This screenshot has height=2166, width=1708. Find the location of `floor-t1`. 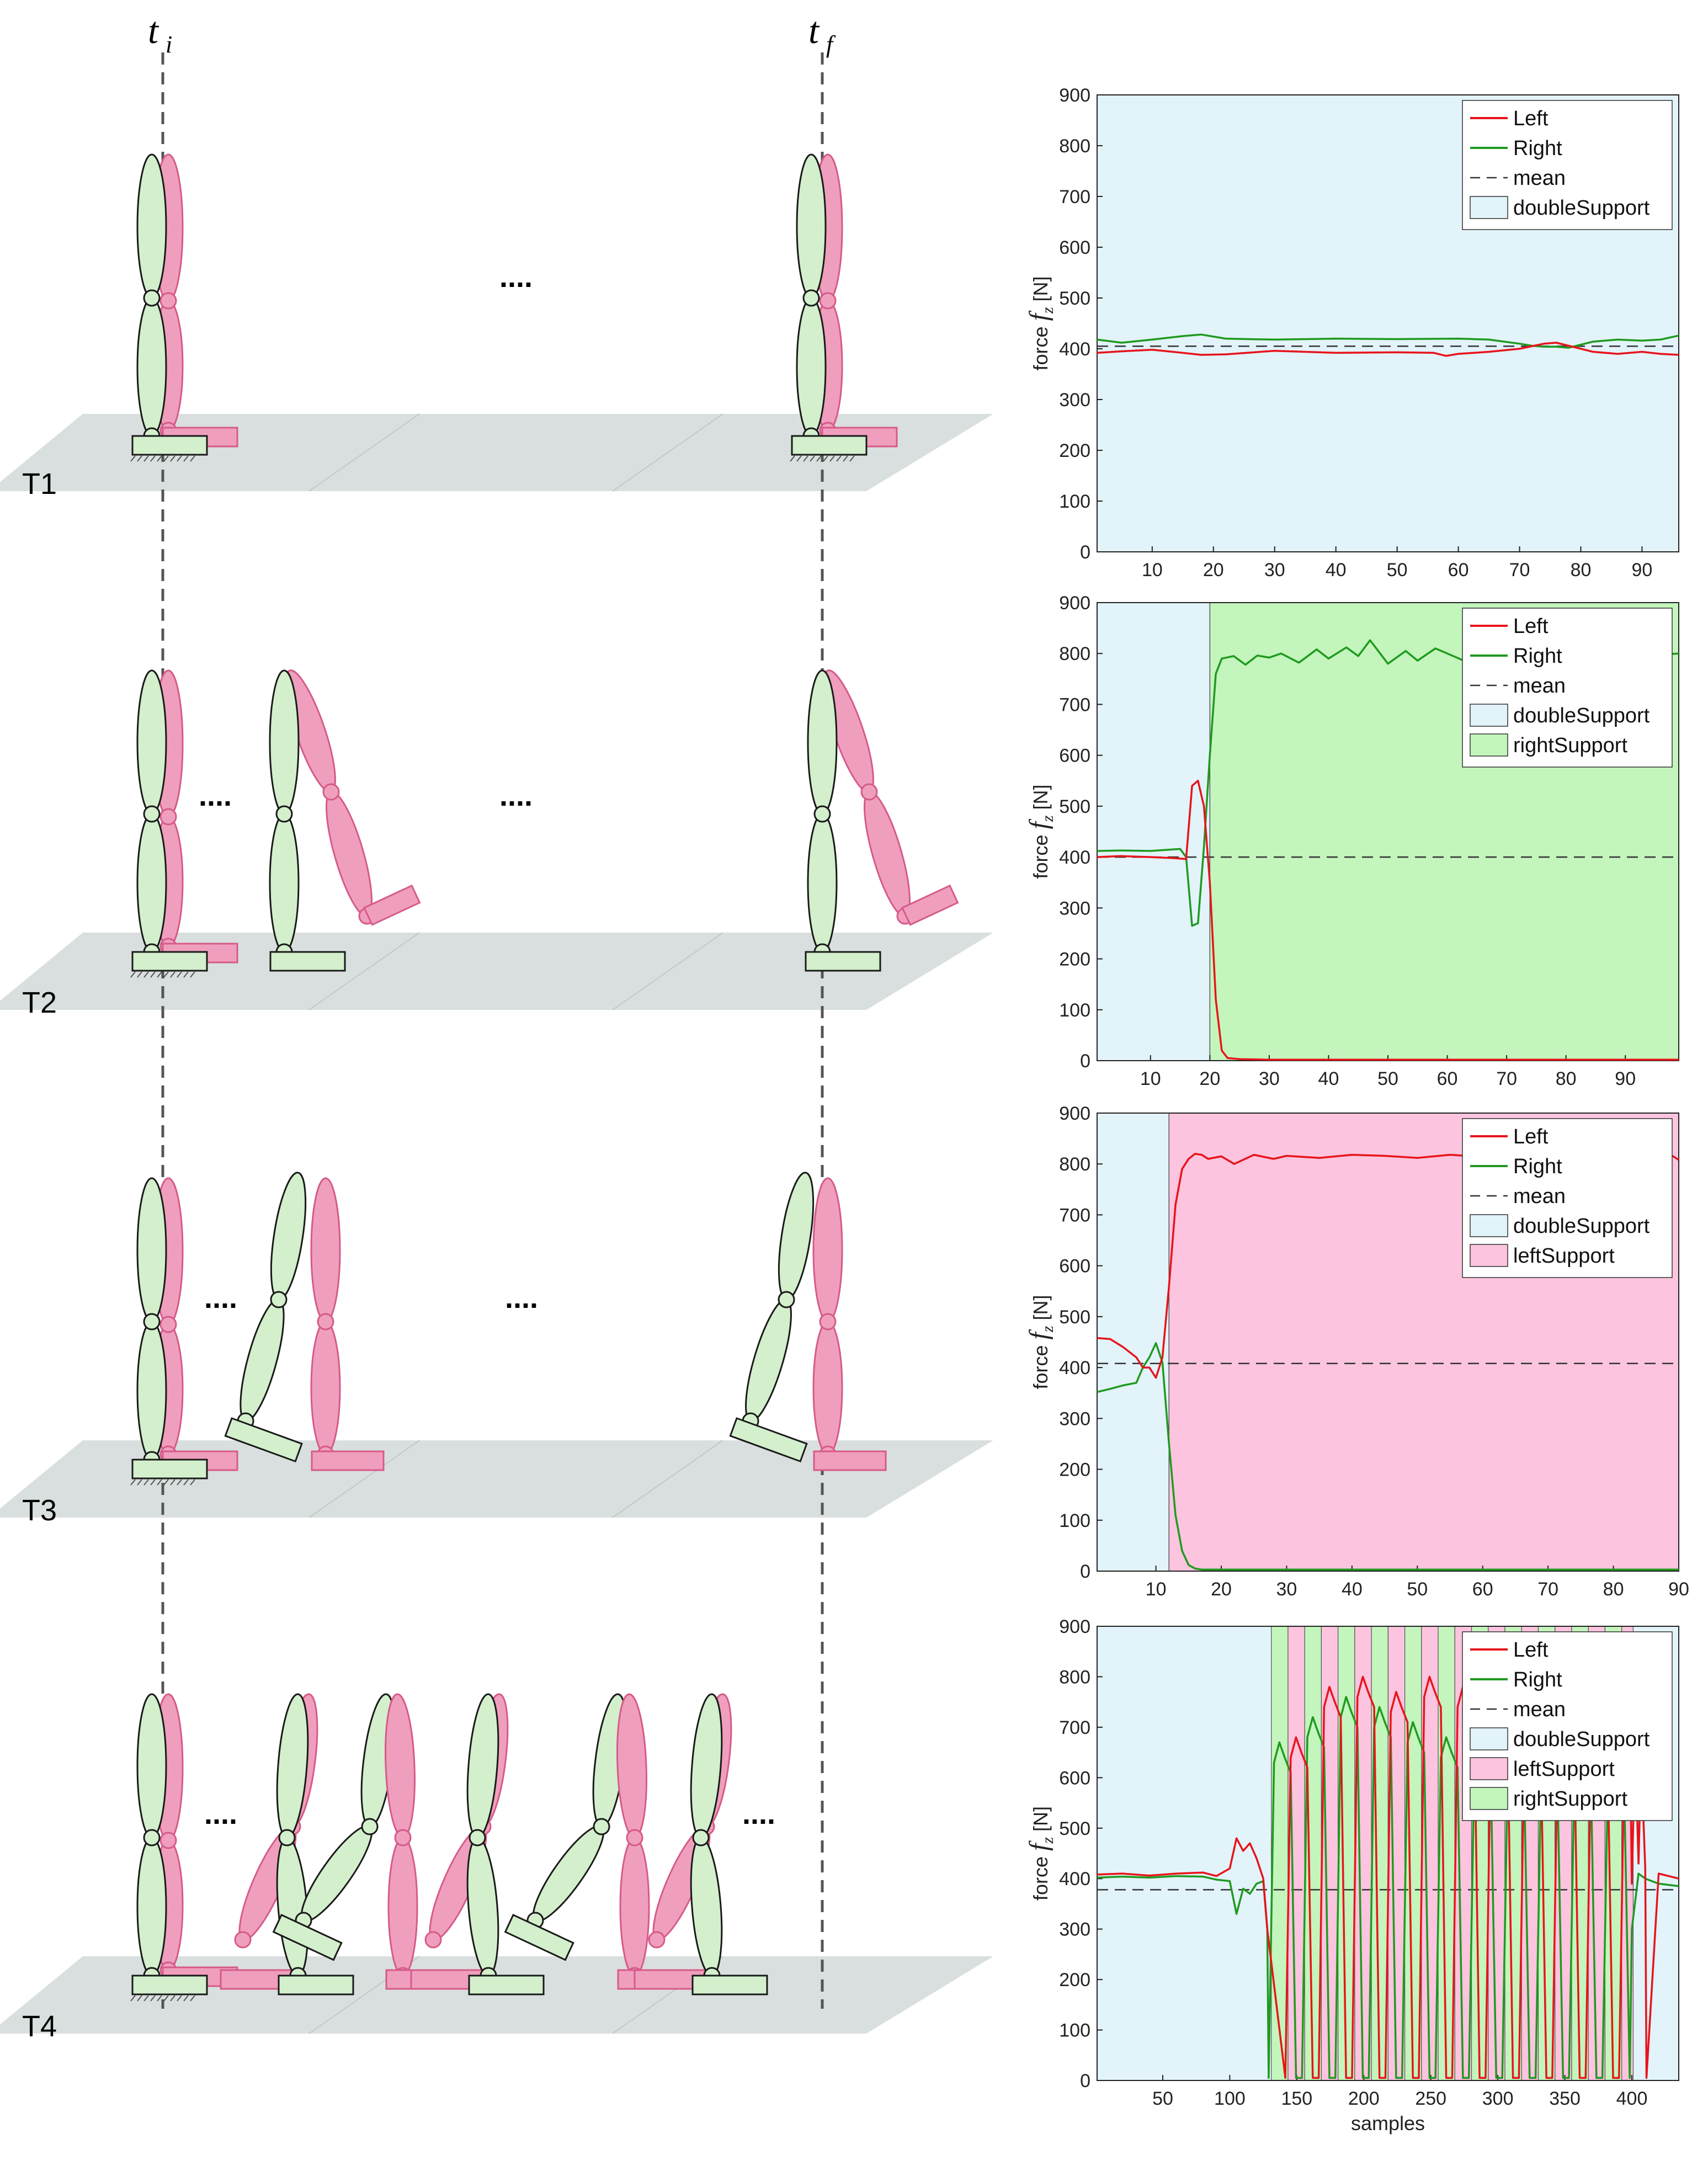

floor-t1 is located at coordinates (496, 452).